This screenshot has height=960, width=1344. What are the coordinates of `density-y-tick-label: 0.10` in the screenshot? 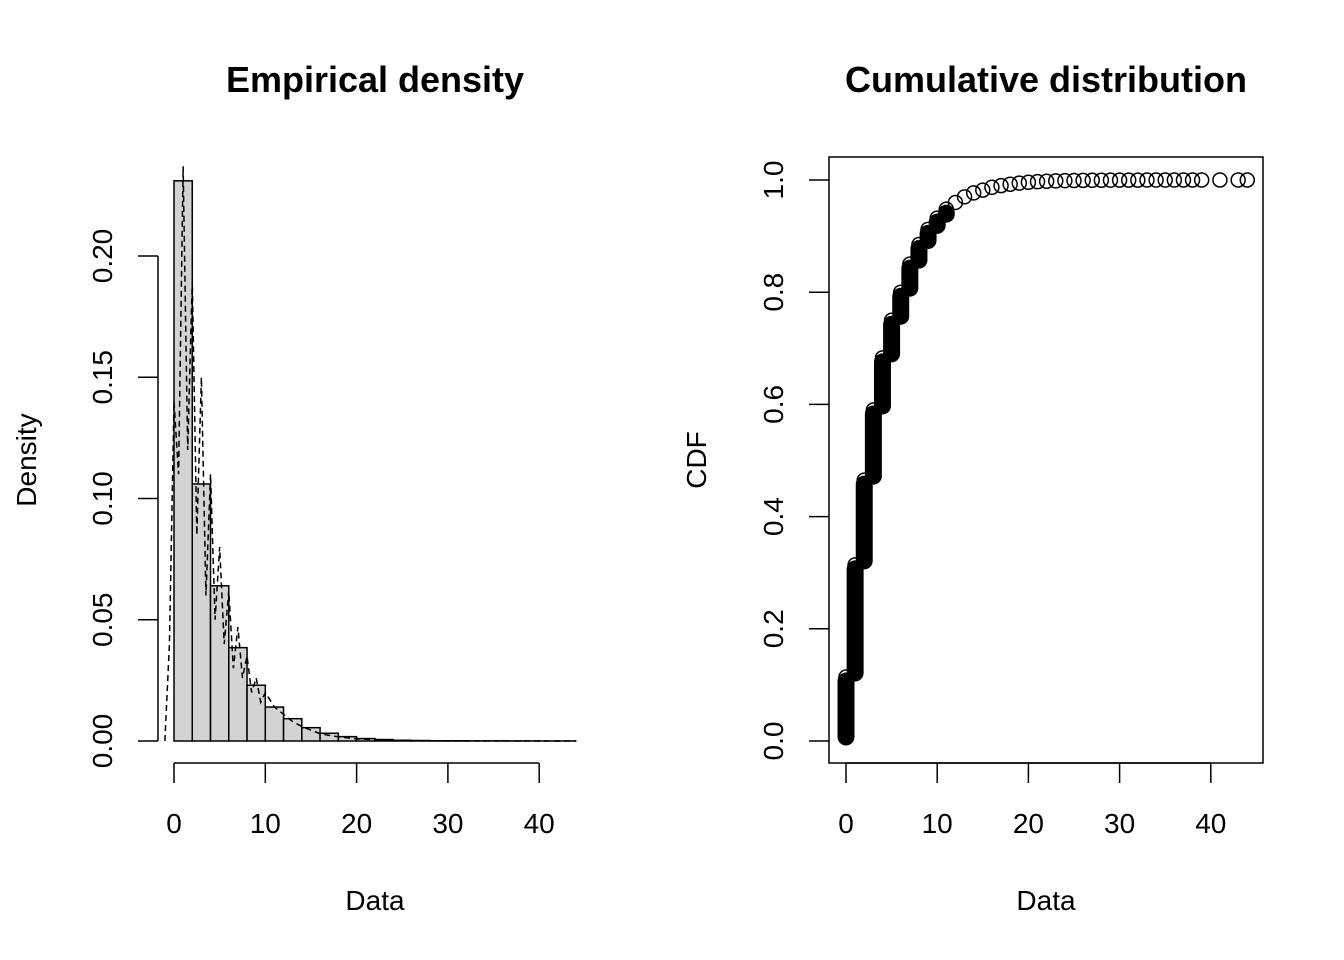 It's located at (102, 498).